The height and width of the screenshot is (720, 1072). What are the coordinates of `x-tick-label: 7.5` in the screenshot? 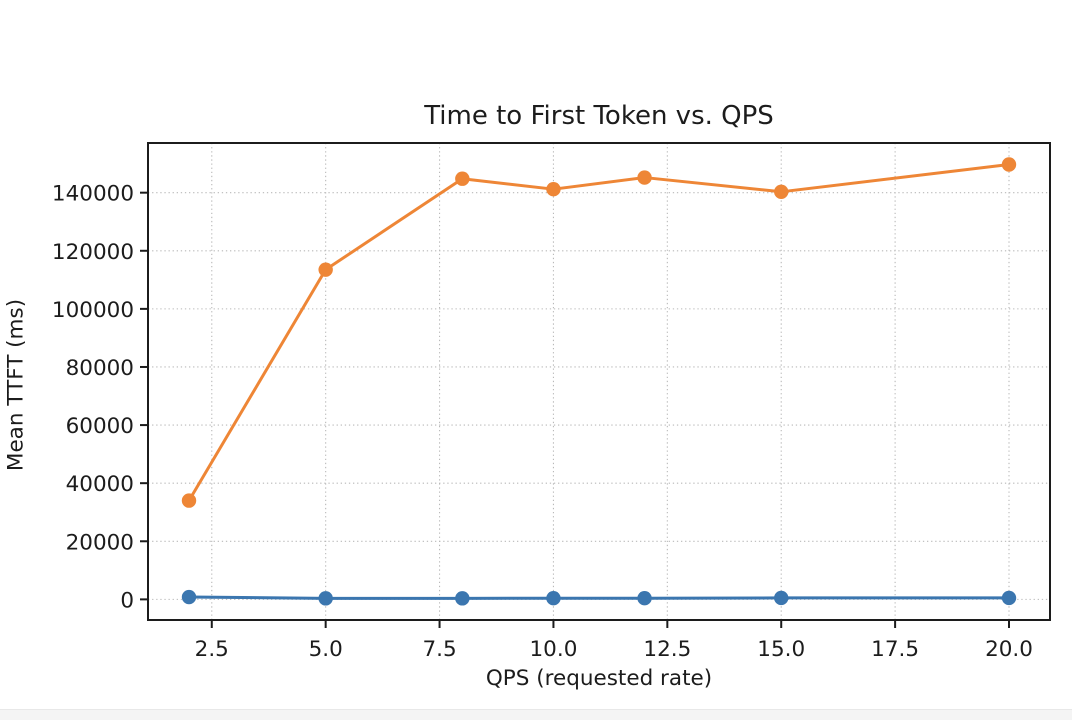 It's located at (439, 649).